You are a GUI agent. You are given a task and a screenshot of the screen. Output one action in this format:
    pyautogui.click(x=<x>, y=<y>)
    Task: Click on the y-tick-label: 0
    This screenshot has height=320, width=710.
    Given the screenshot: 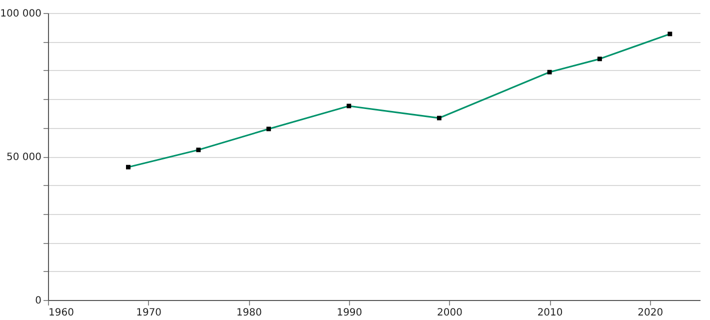 What is the action you would take?
    pyautogui.click(x=38, y=301)
    